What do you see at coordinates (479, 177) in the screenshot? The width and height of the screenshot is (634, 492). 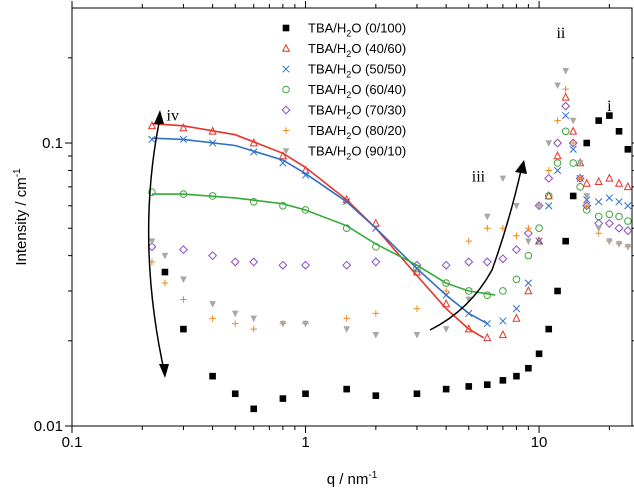 I see `annotation-label: iii` at bounding box center [479, 177].